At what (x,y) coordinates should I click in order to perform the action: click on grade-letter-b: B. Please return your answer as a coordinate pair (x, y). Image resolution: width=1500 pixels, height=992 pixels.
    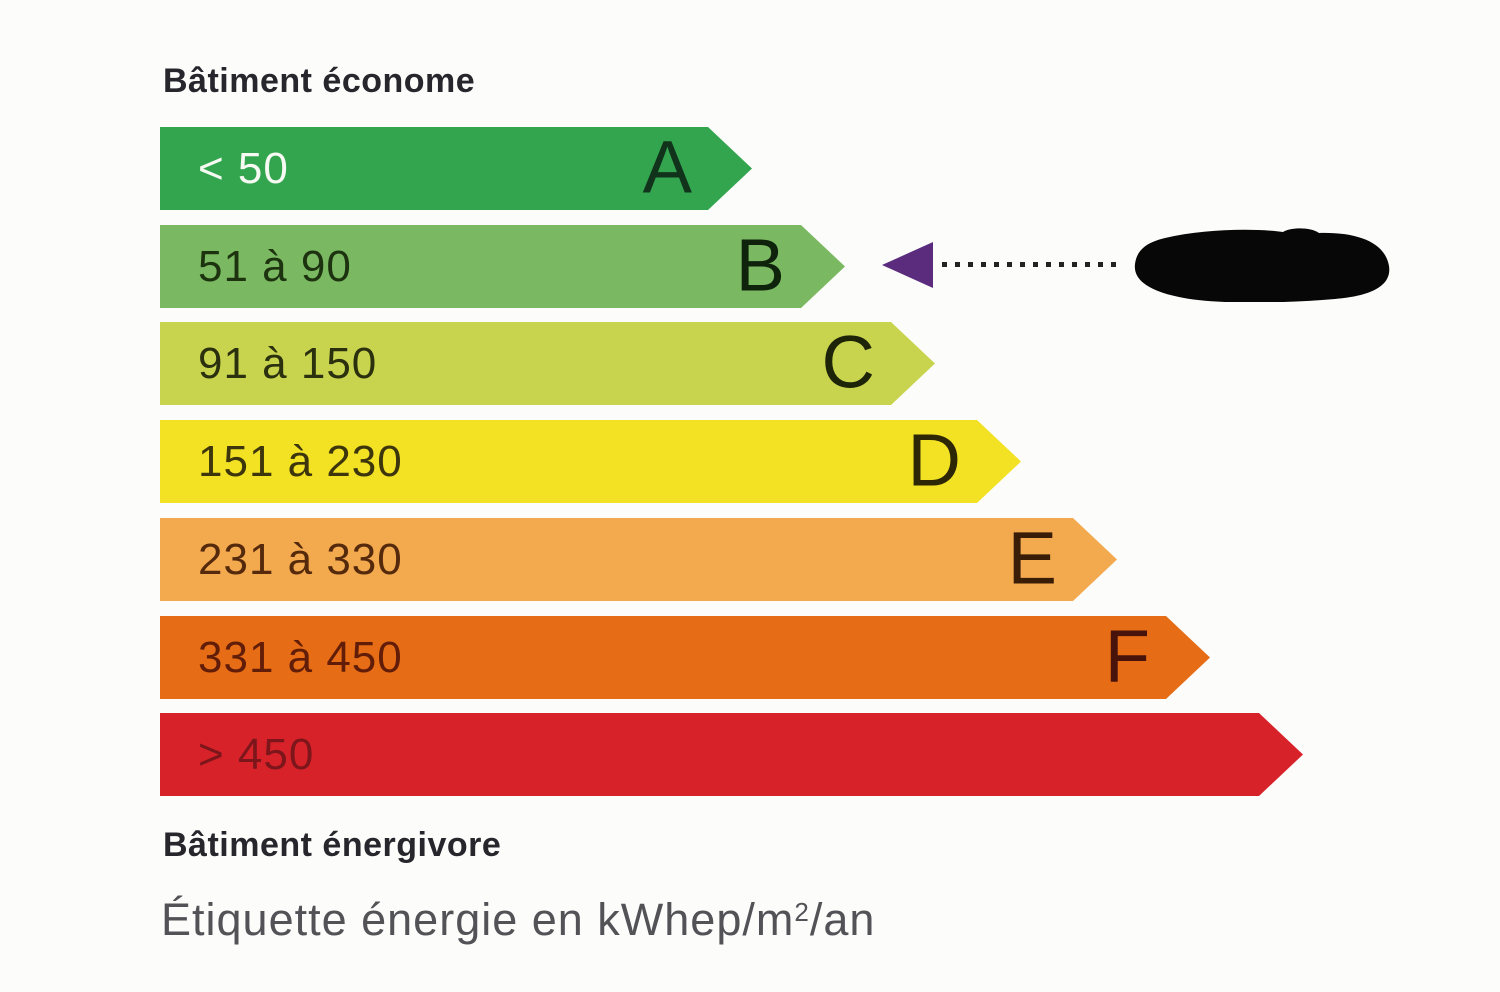
    Looking at the image, I should click on (760, 265).